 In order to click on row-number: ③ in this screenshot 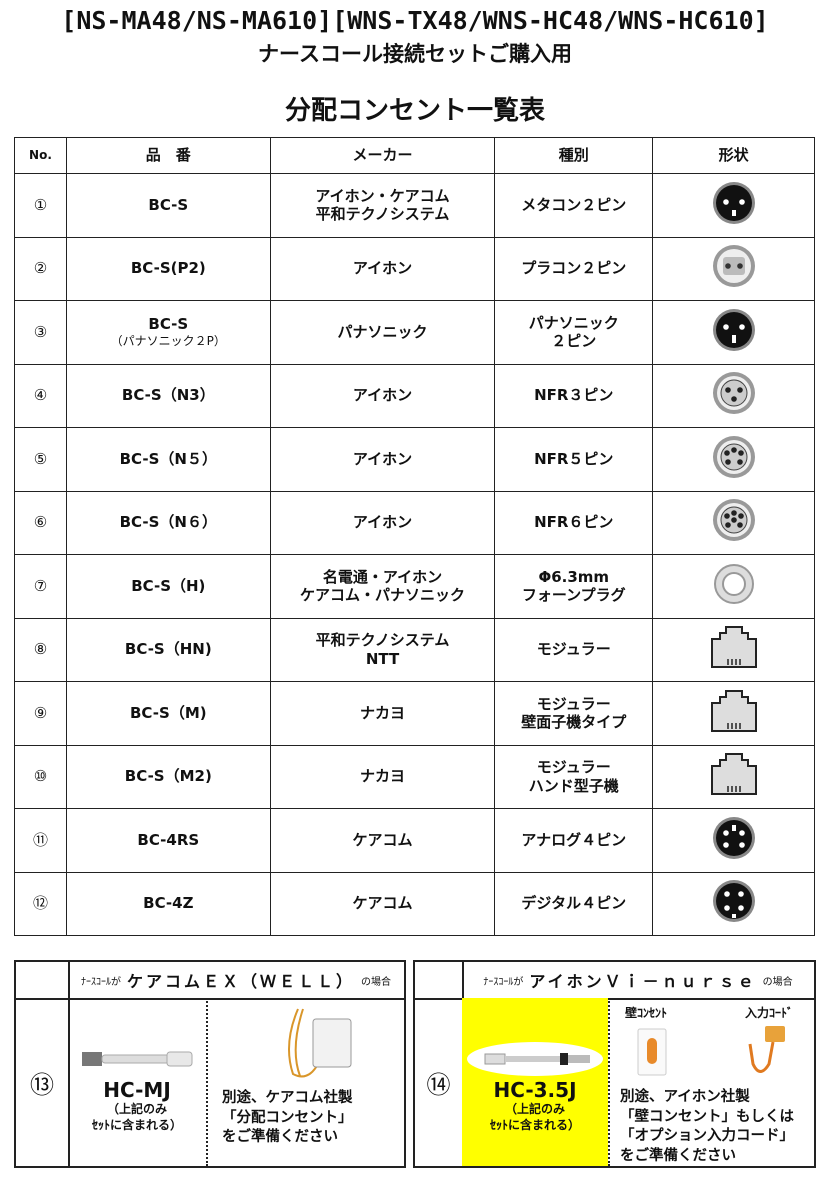, I will do `click(40, 332)`.